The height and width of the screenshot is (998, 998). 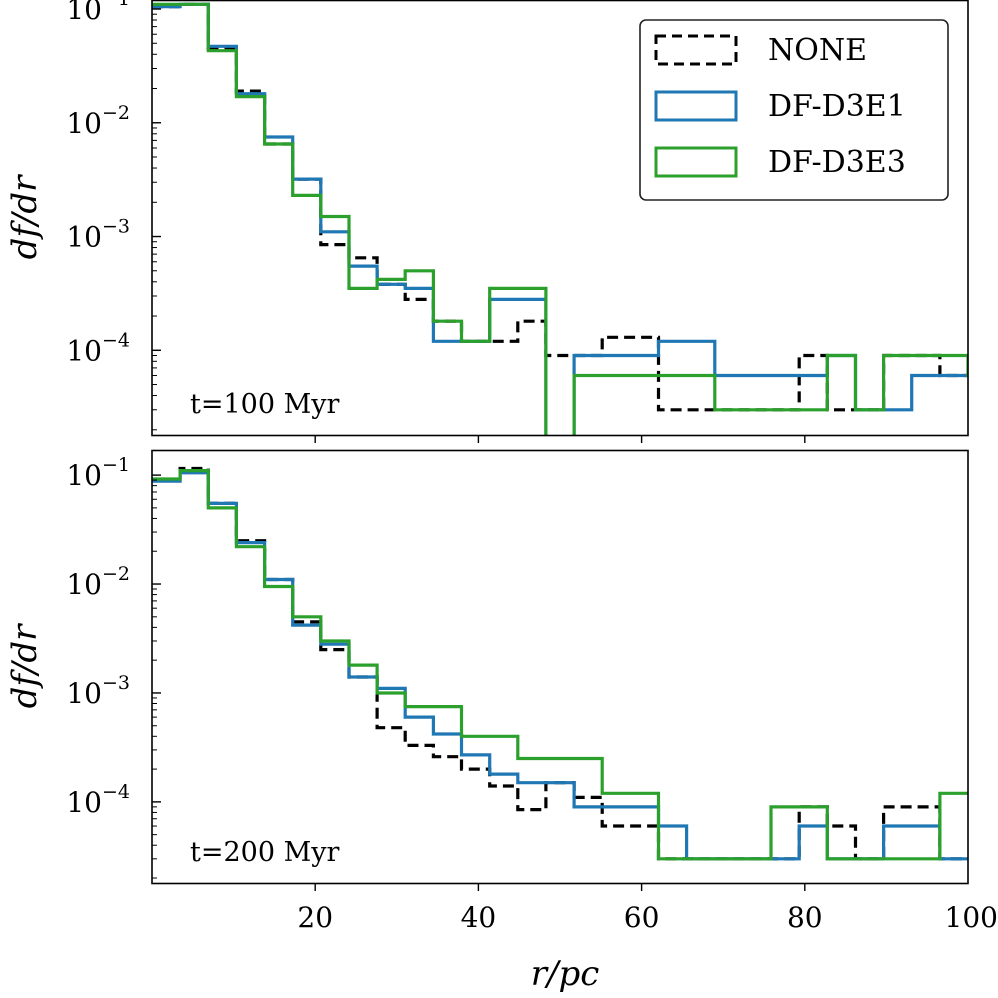 I want to click on legend-swatch-none, so click(x=696, y=50).